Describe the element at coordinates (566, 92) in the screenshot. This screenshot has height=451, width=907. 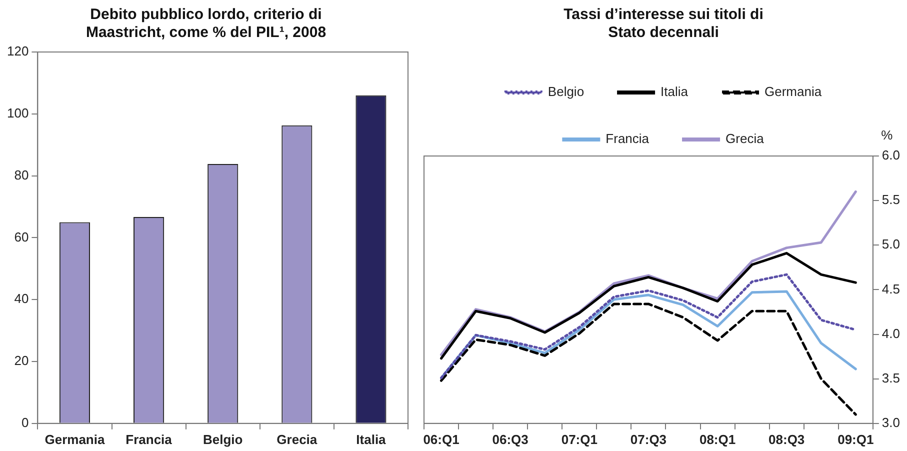
I see `legend-label: Belgio` at that location.